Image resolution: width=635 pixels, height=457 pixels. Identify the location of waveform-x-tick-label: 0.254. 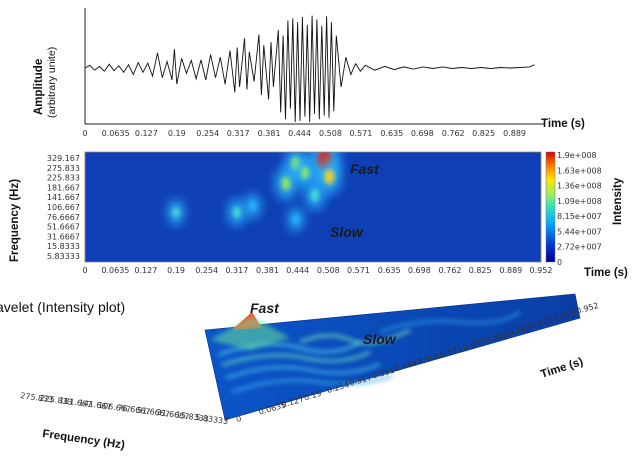
(207, 133).